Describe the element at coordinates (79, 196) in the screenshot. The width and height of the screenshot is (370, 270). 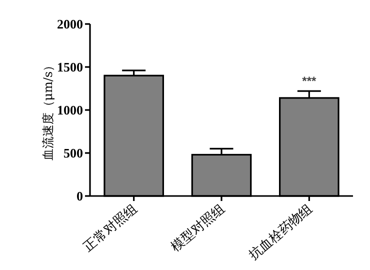
I see `y-tick-label: 0` at that location.